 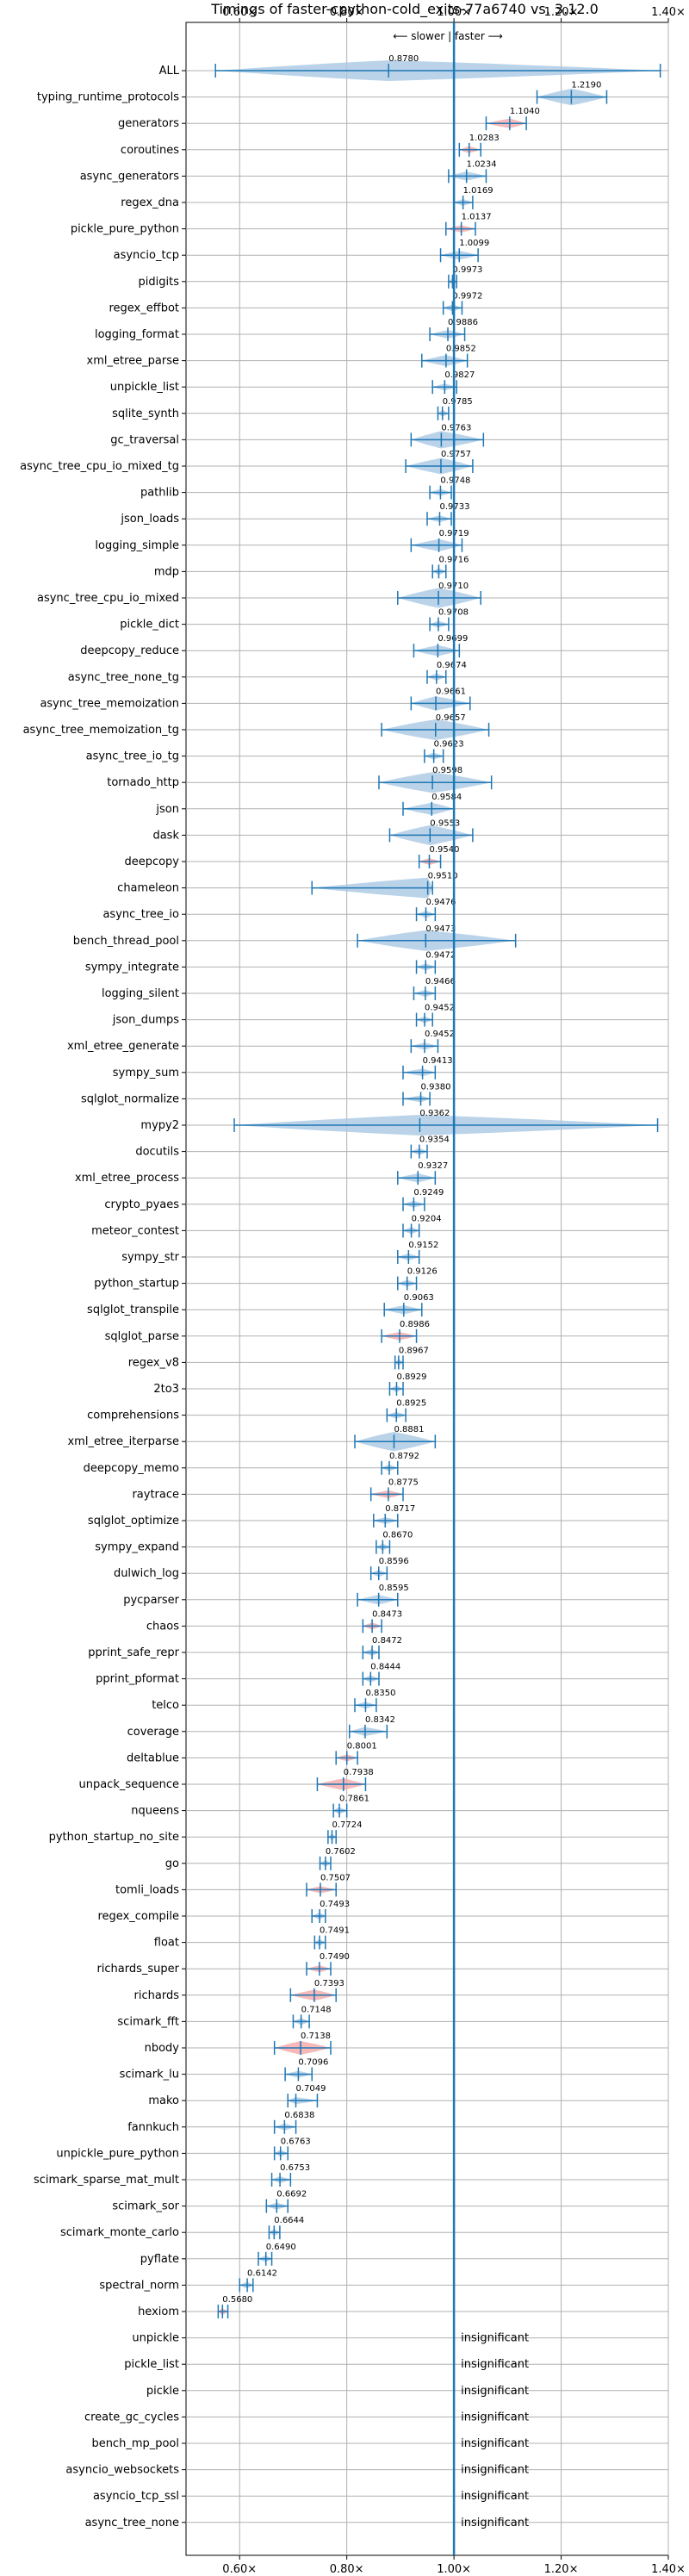 What do you see at coordinates (126, 941) in the screenshot?
I see `benchmark-label: bench_thread_pool` at bounding box center [126, 941].